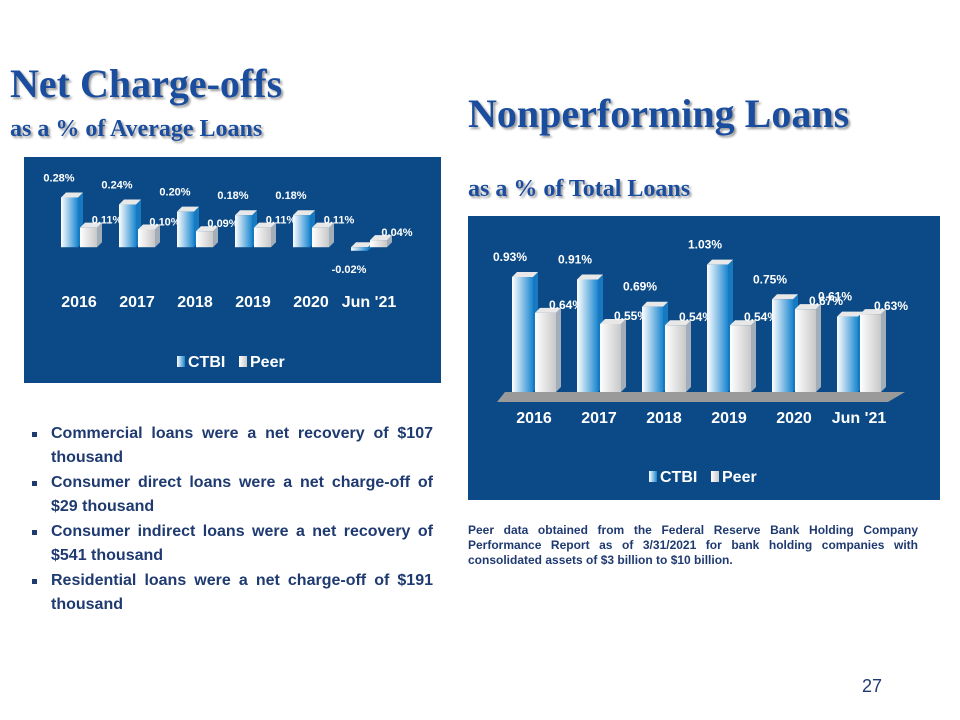  What do you see at coordinates (232, 270) in the screenshot?
I see `chart-panel` at bounding box center [232, 270].